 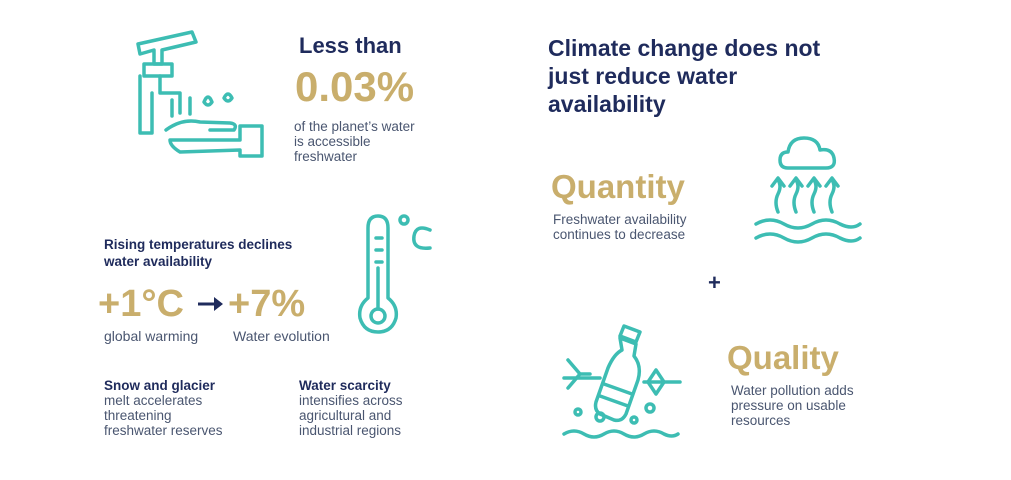 What do you see at coordinates (788, 405) in the screenshot?
I see `quality-desc-line: pressure on usable` at bounding box center [788, 405].